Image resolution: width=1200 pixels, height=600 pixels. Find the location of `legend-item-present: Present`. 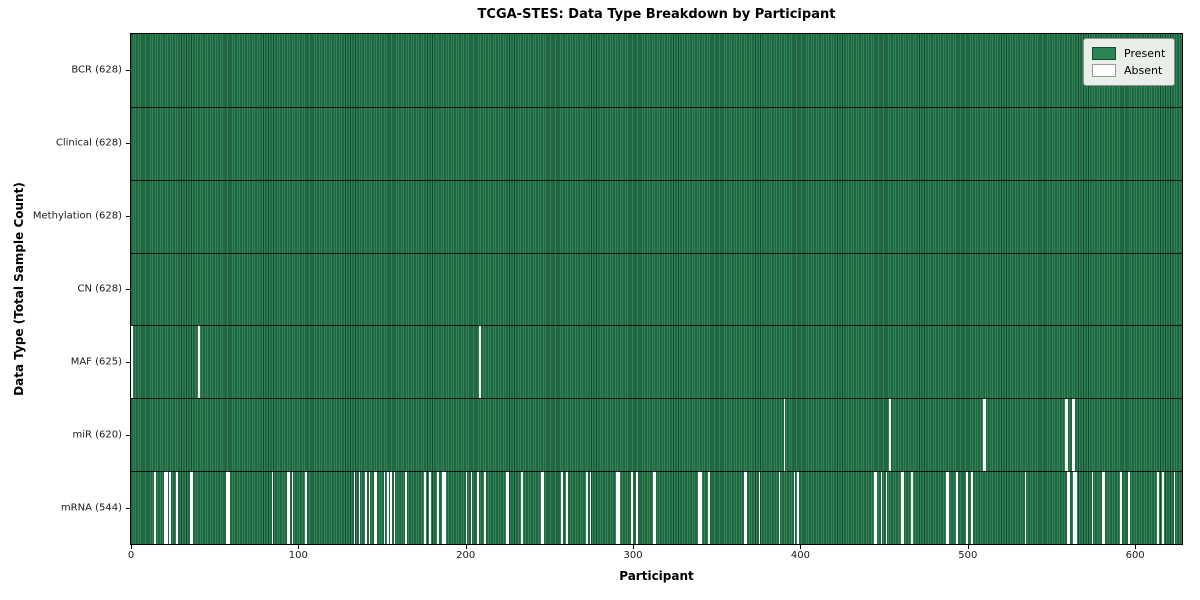

legend-item-present: Present is located at coordinates (1129, 53).